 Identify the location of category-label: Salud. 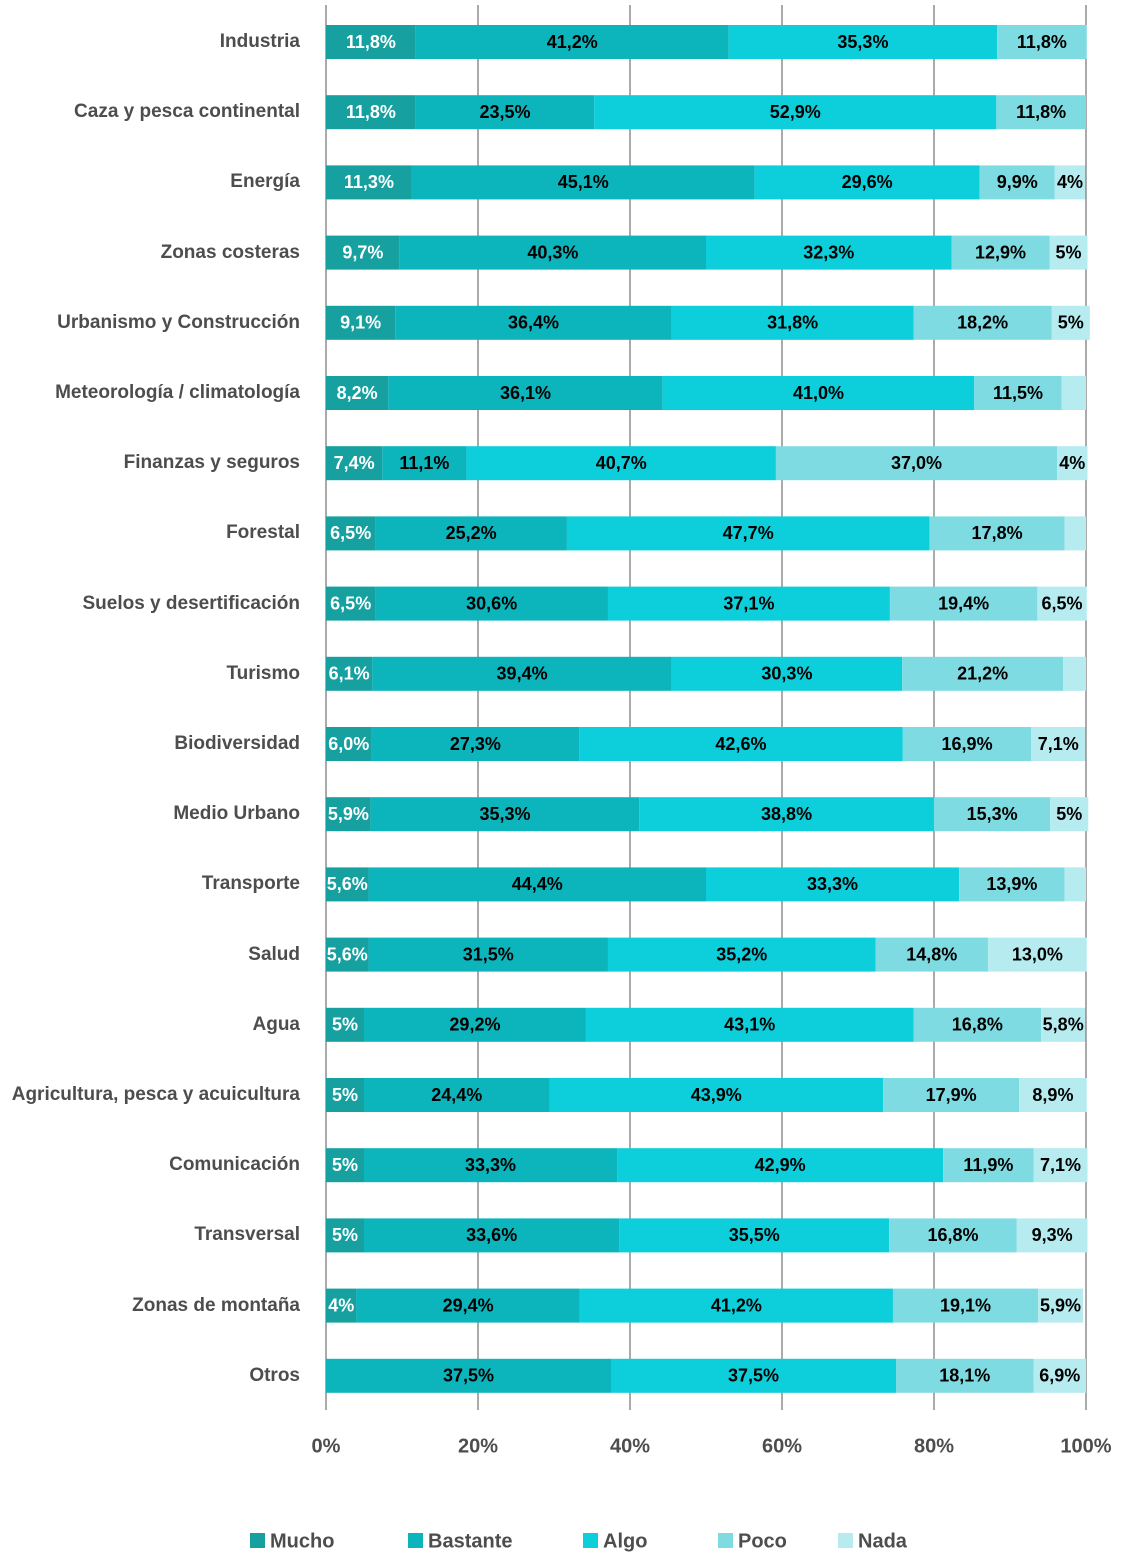
(274, 954).